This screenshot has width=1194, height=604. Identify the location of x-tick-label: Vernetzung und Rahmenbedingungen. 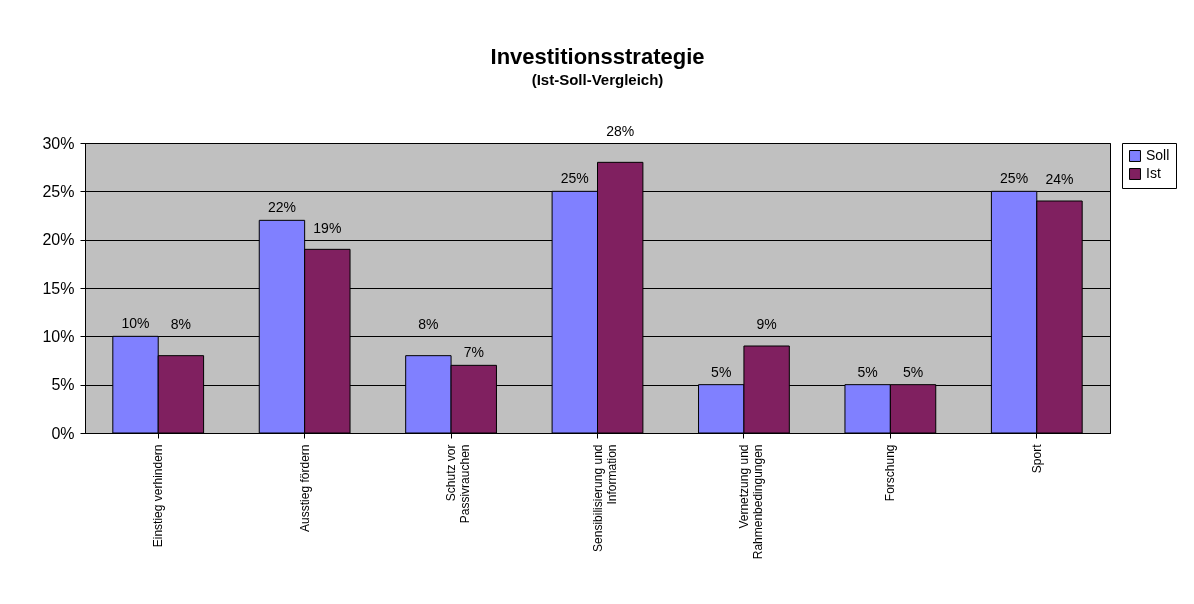
(750, 502).